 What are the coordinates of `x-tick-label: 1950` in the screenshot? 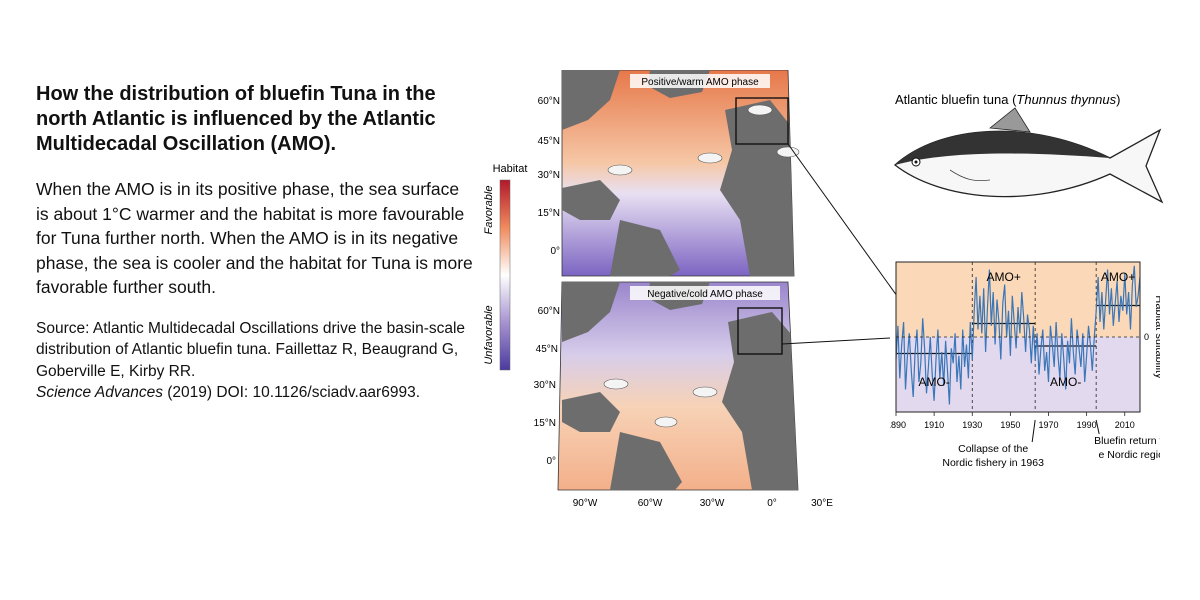 It's located at (1010, 425).